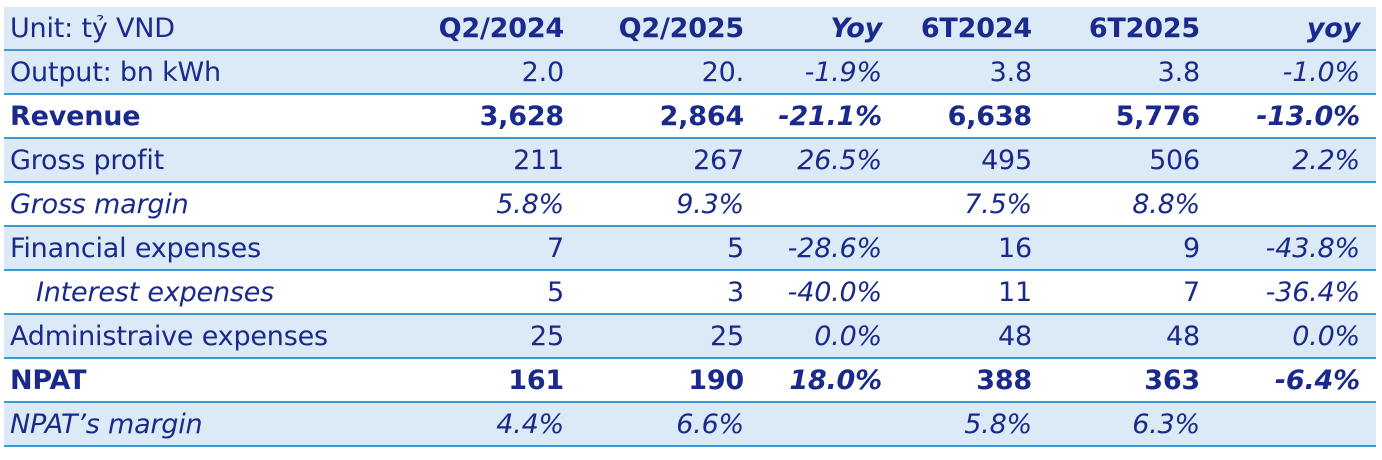 This screenshot has height=460, width=1382. Describe the element at coordinates (555, 248) in the screenshot. I see `cell-q2-2024: 7` at that location.